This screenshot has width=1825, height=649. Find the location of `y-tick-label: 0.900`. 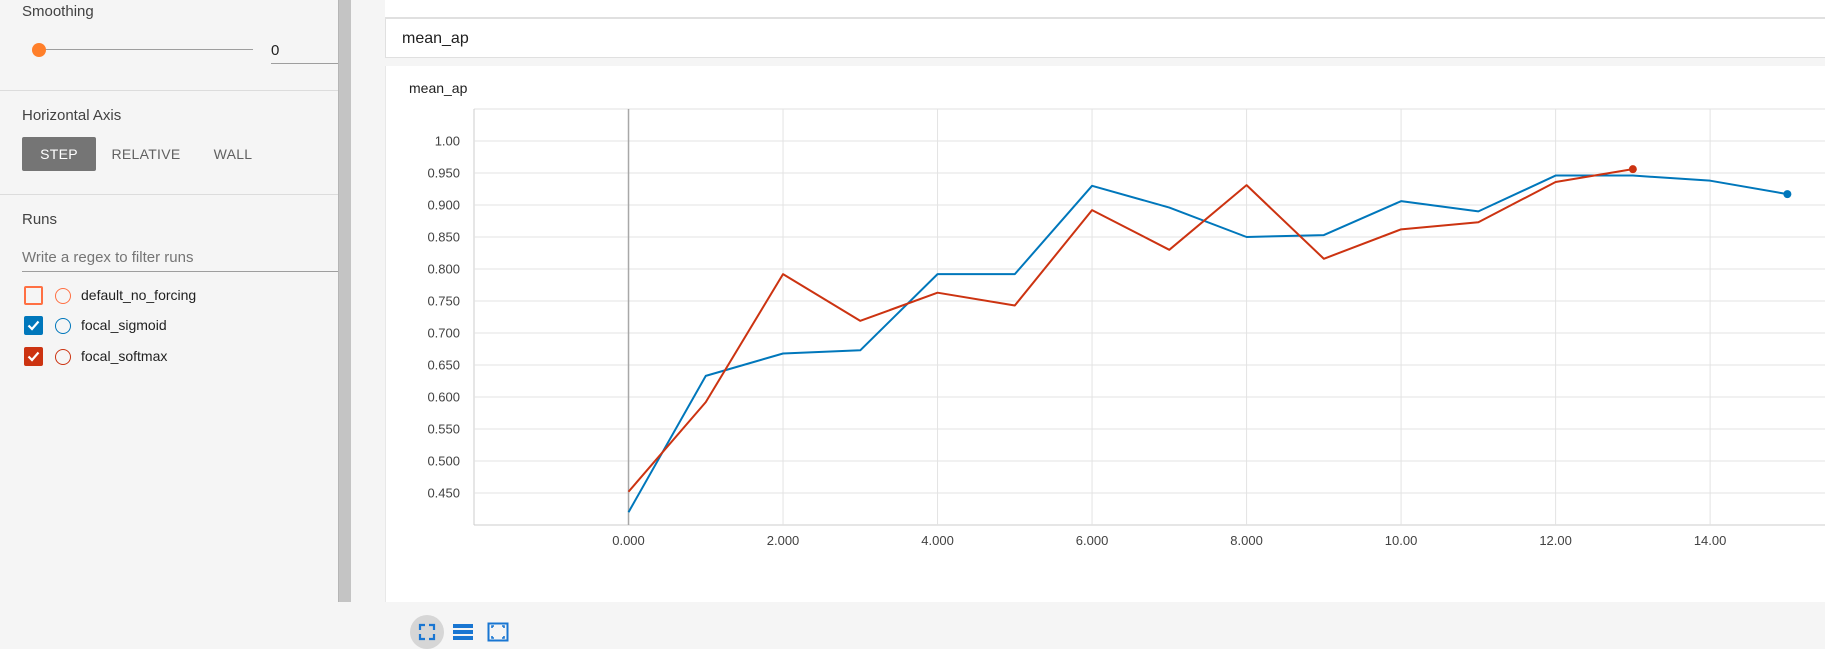

y-tick-label: 0.900 is located at coordinates (443, 205).